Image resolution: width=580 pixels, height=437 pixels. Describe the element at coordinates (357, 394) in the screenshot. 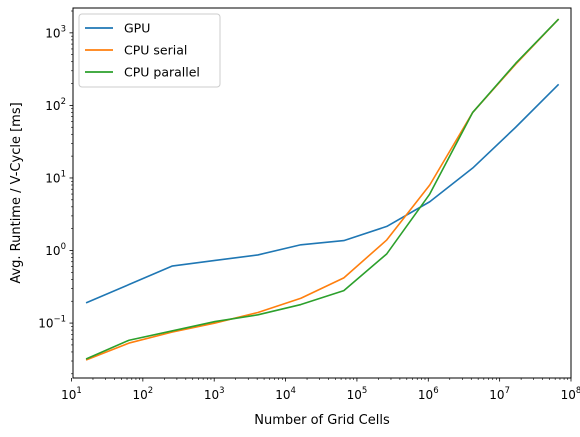

I see `x-tick-label: 10⁵` at that location.